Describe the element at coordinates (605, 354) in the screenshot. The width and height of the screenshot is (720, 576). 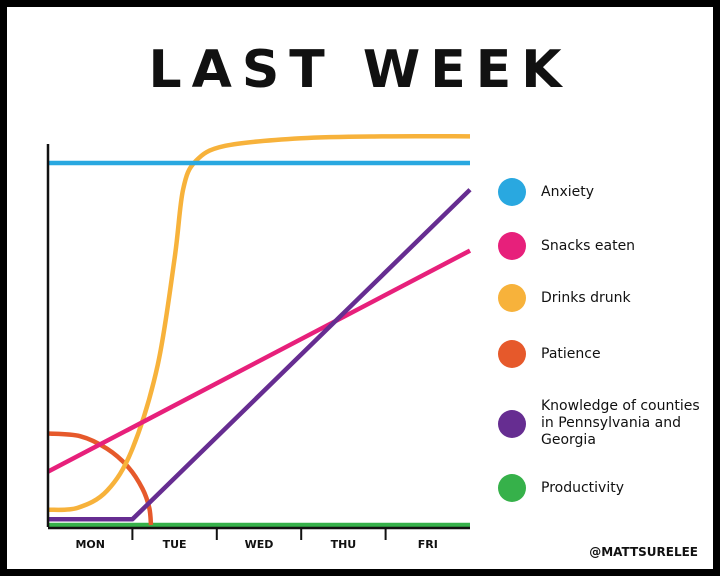
I see `legend-item-patience: Patience` at that location.